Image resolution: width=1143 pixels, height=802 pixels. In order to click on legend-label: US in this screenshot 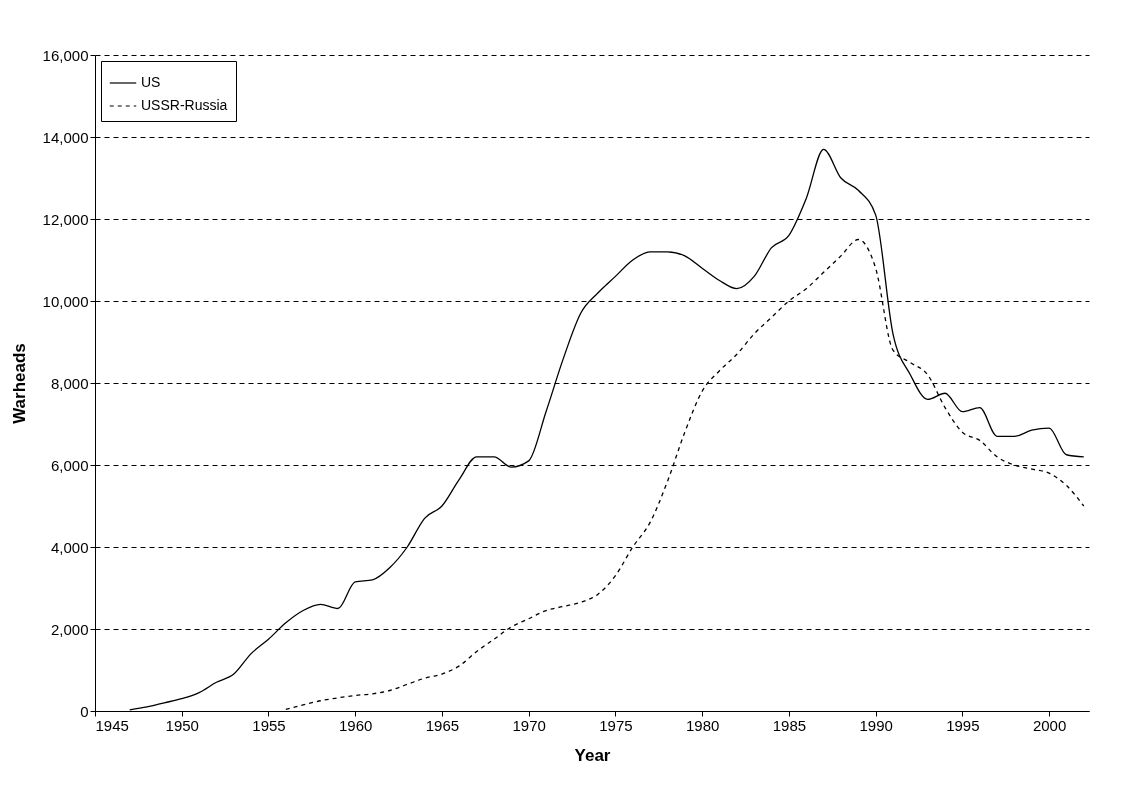, I will do `click(151, 82)`.